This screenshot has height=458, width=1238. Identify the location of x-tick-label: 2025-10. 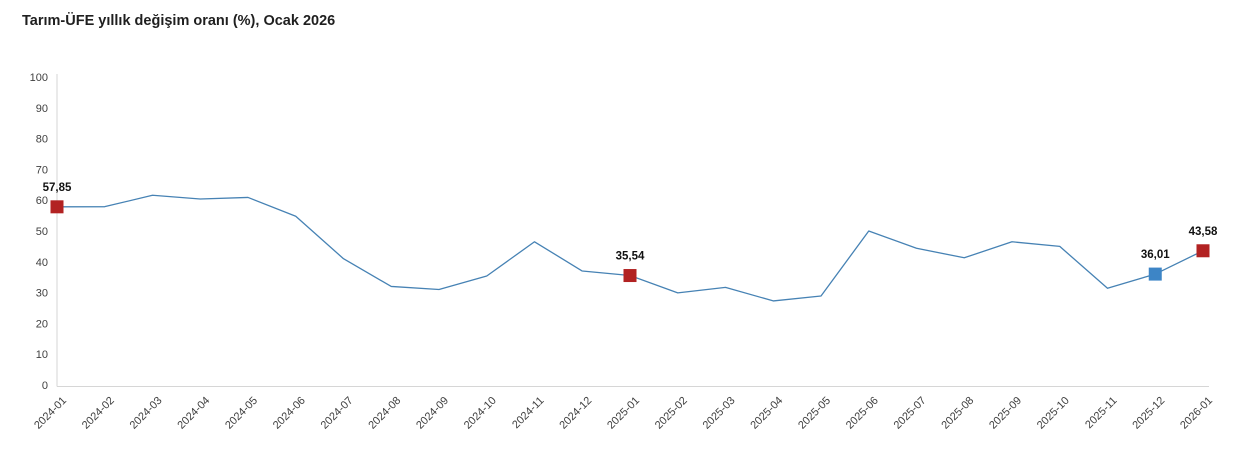
(1053, 413).